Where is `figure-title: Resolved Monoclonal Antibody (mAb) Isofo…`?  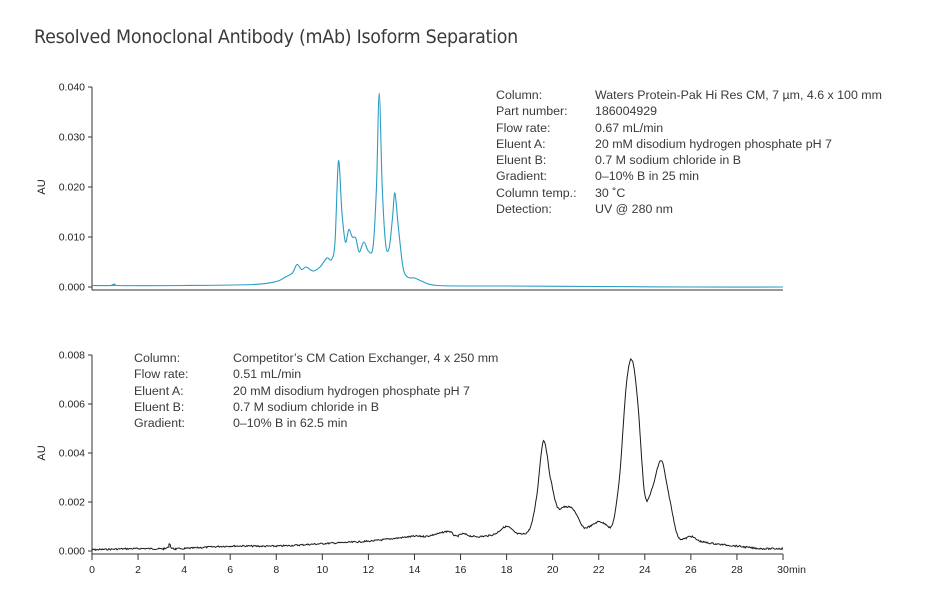
figure-title: Resolved Monoclonal Antibody (mAb) Isofo… is located at coordinates (276, 37).